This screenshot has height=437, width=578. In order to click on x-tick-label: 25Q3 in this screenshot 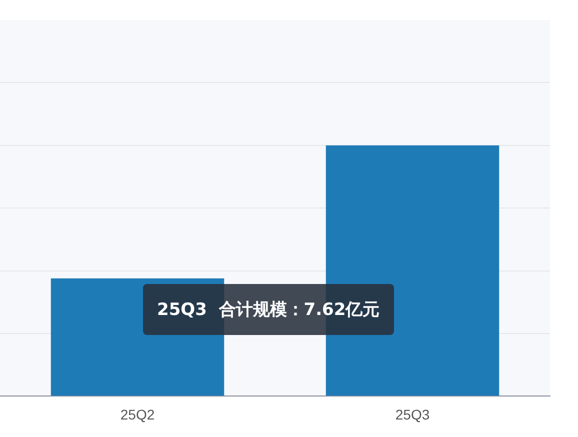, I will do `click(412, 414)`.